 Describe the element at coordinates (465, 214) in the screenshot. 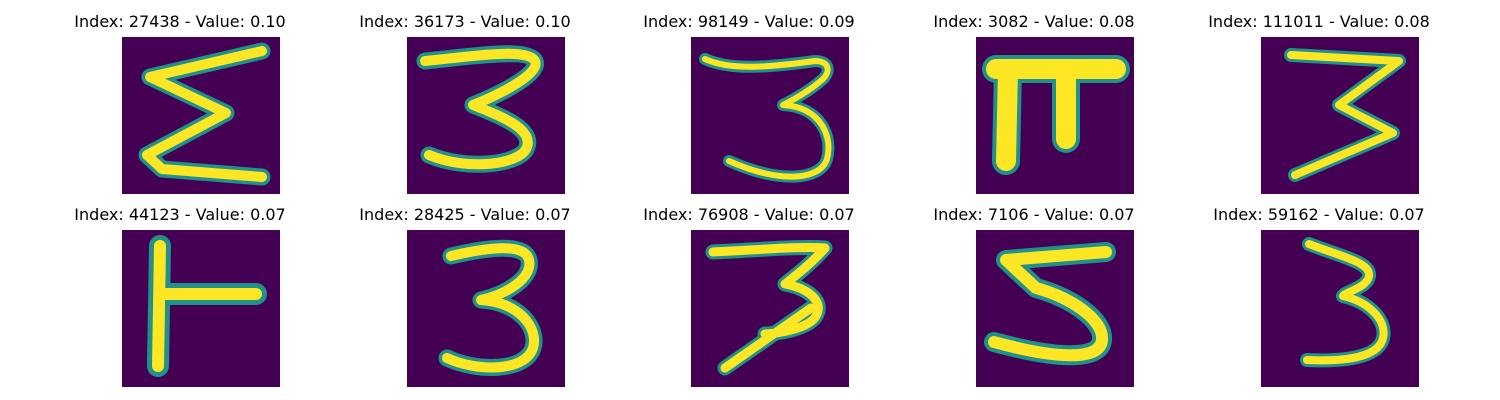

I see `panel-title: Index: 28425 - Value: 0.07` at that location.